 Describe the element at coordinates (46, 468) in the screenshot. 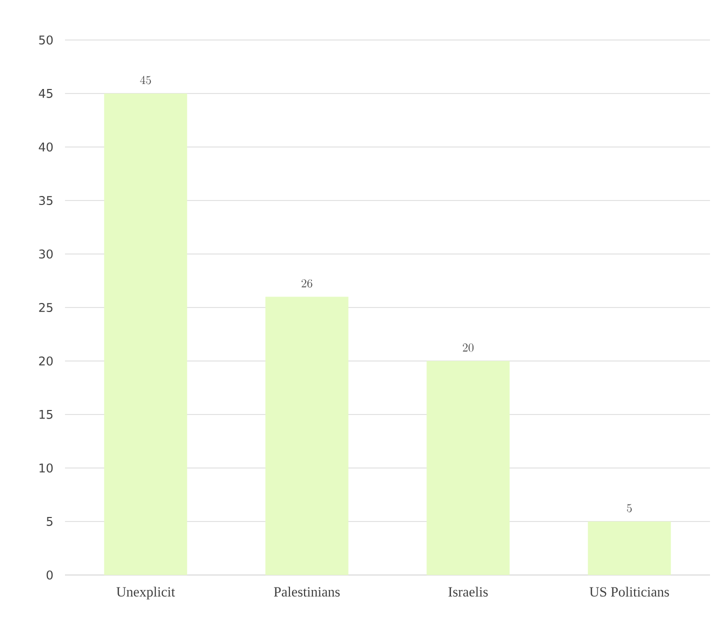

I see `y-tick-label: 10` at that location.